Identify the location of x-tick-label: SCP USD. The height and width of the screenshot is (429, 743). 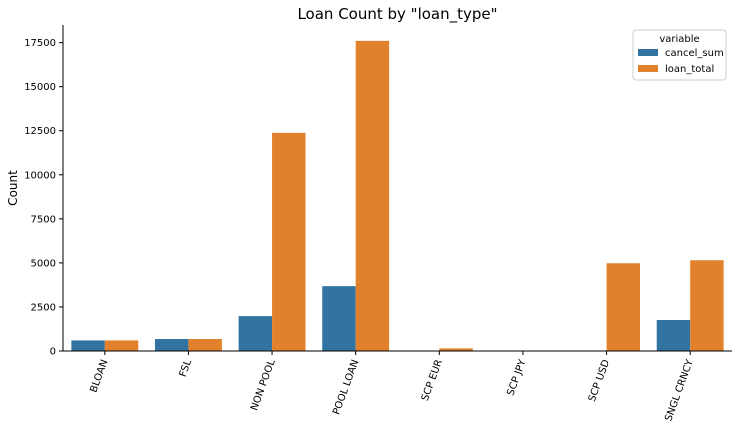
(599, 380).